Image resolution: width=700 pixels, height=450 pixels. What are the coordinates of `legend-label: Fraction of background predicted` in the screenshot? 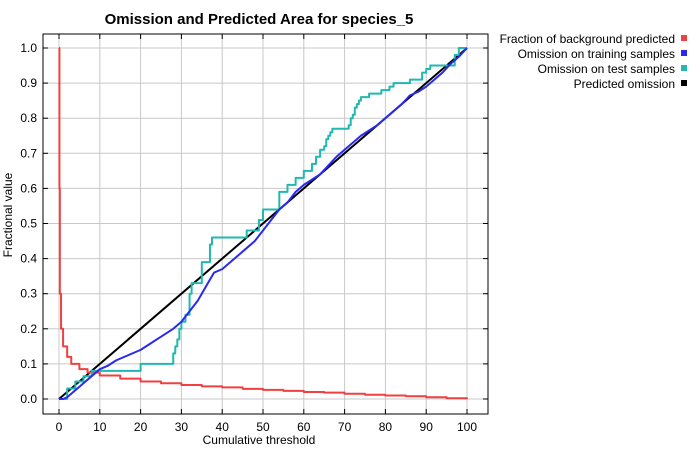 It's located at (587, 39).